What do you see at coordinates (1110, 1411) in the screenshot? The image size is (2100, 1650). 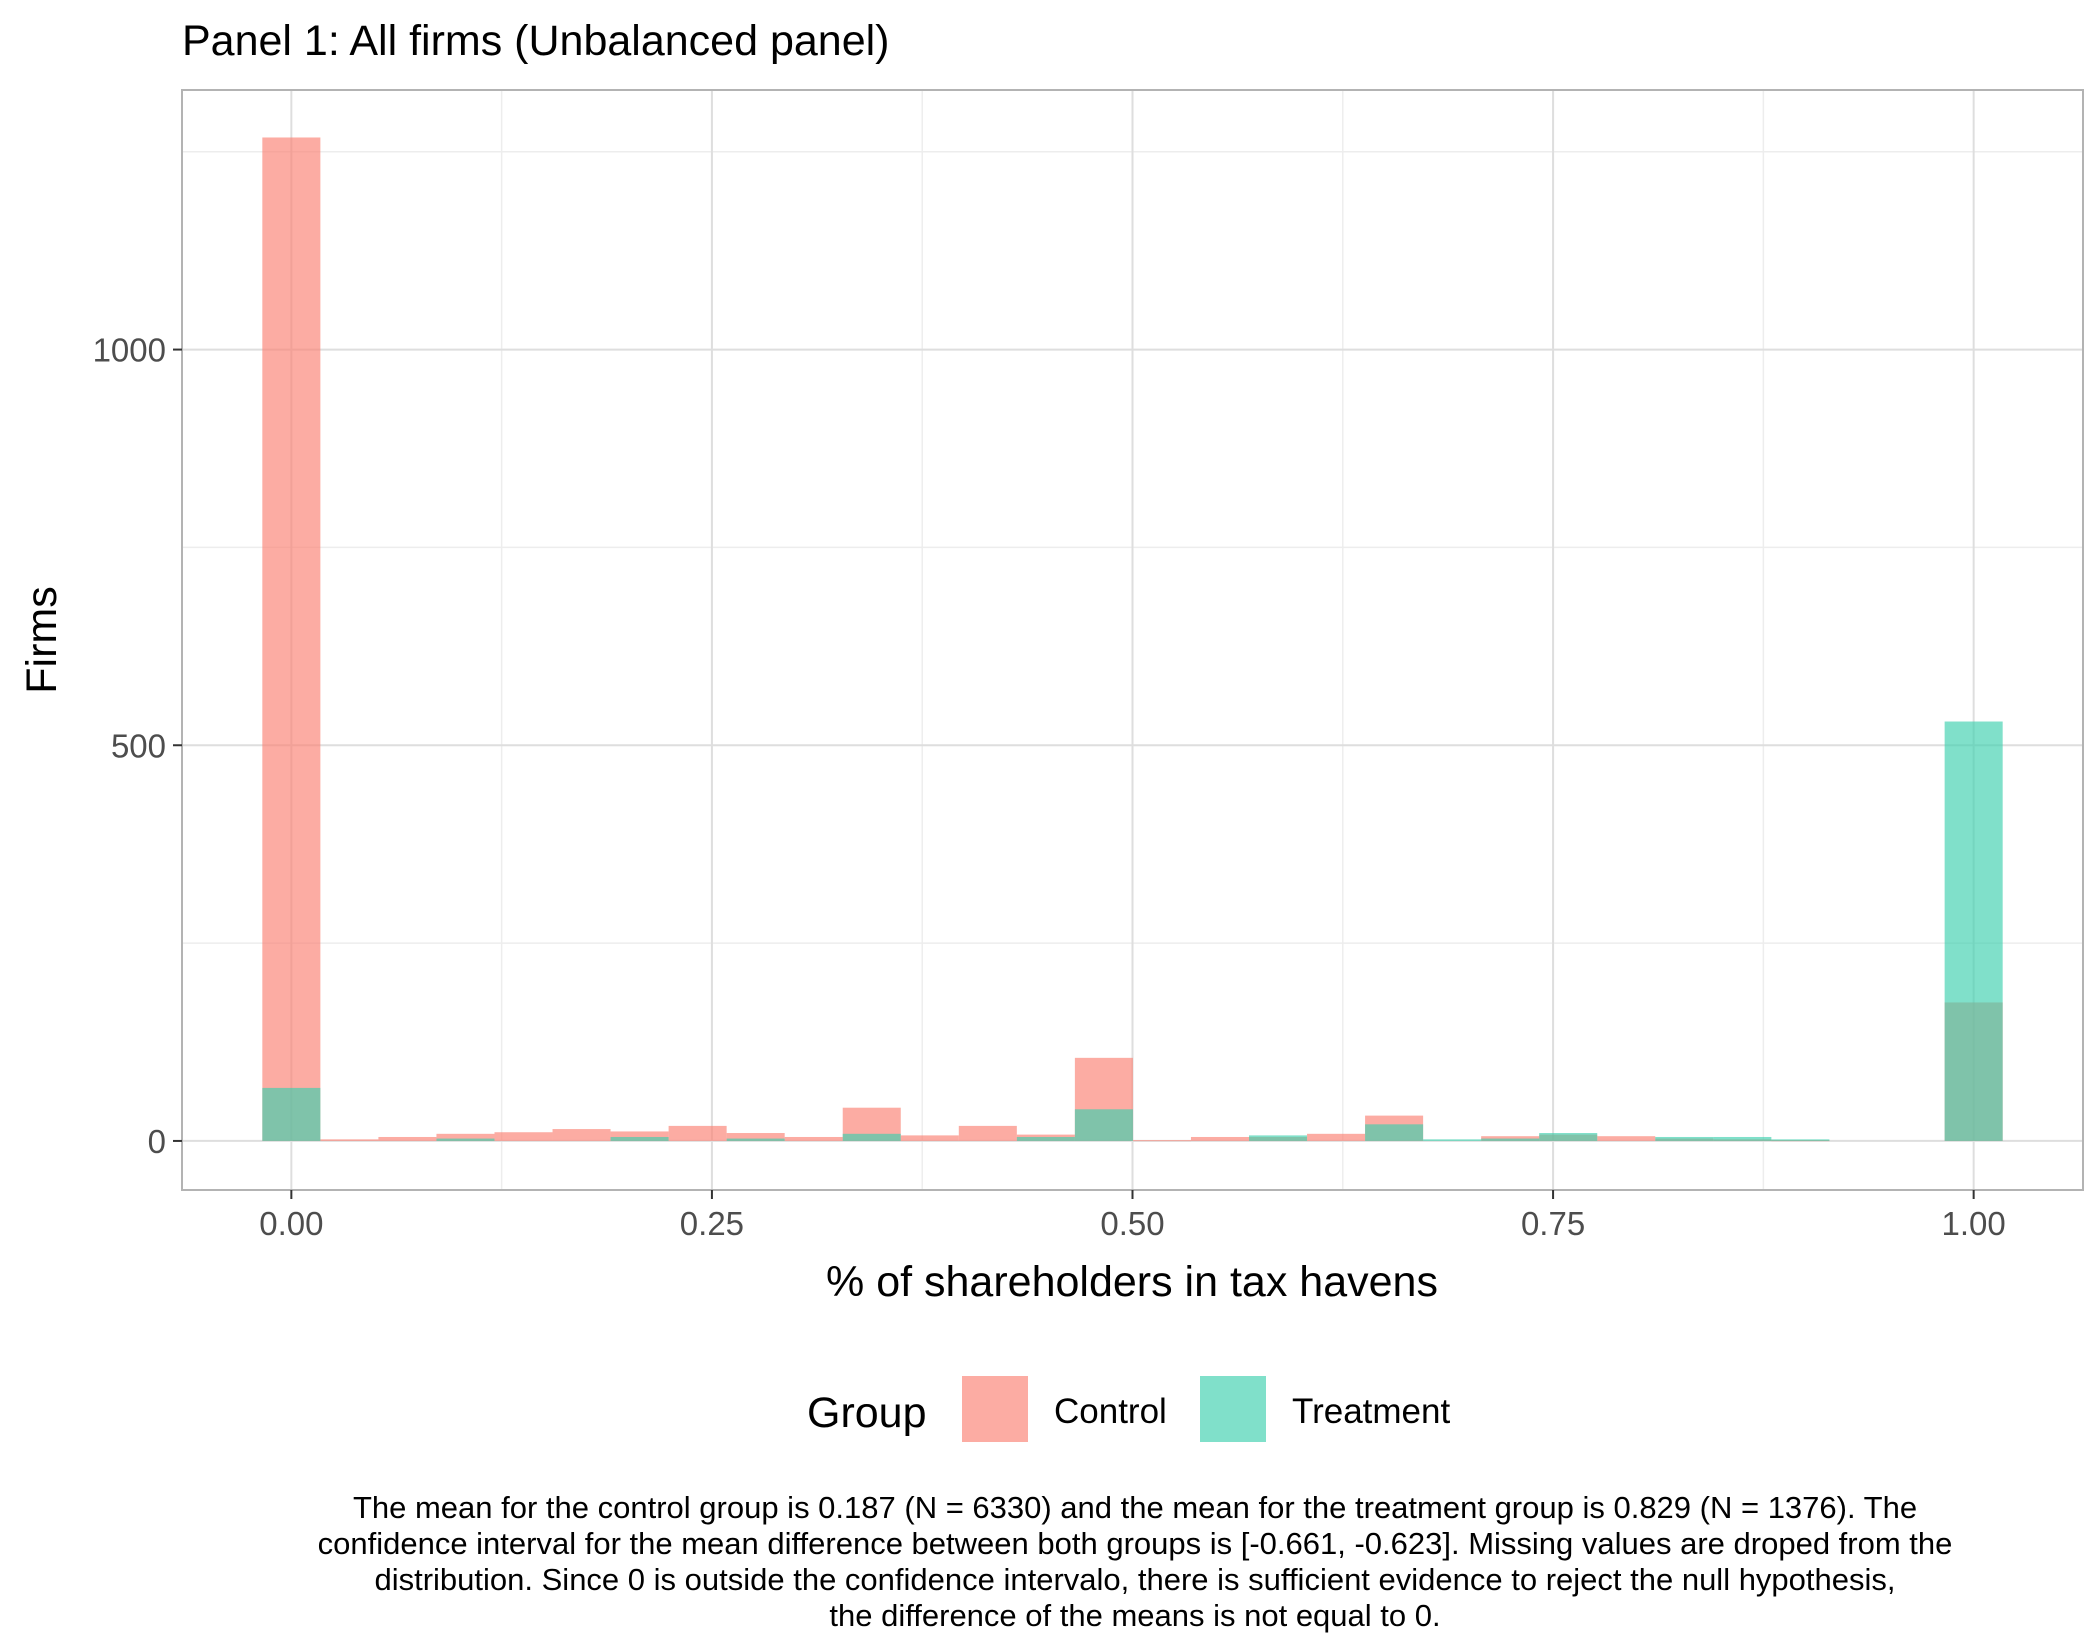 I see `legend-label-control: Control` at bounding box center [1110, 1411].